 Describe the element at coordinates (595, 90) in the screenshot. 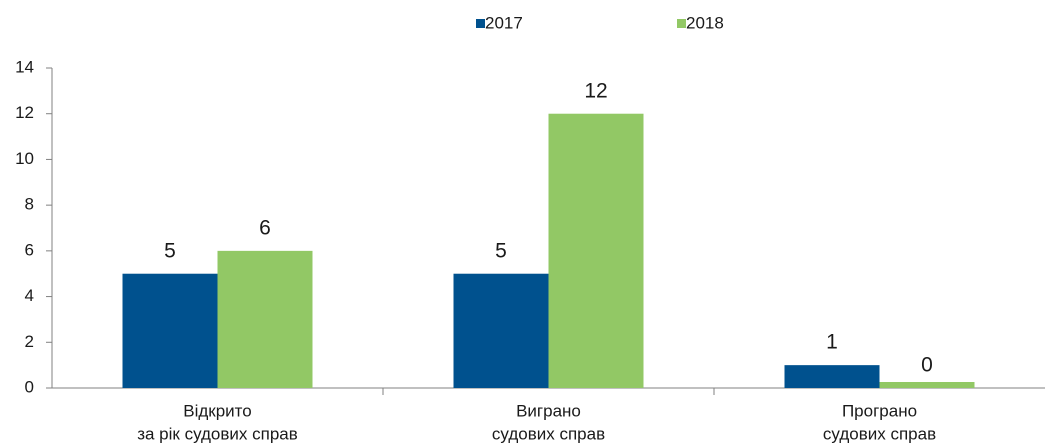

I see `data-label: 12` at that location.